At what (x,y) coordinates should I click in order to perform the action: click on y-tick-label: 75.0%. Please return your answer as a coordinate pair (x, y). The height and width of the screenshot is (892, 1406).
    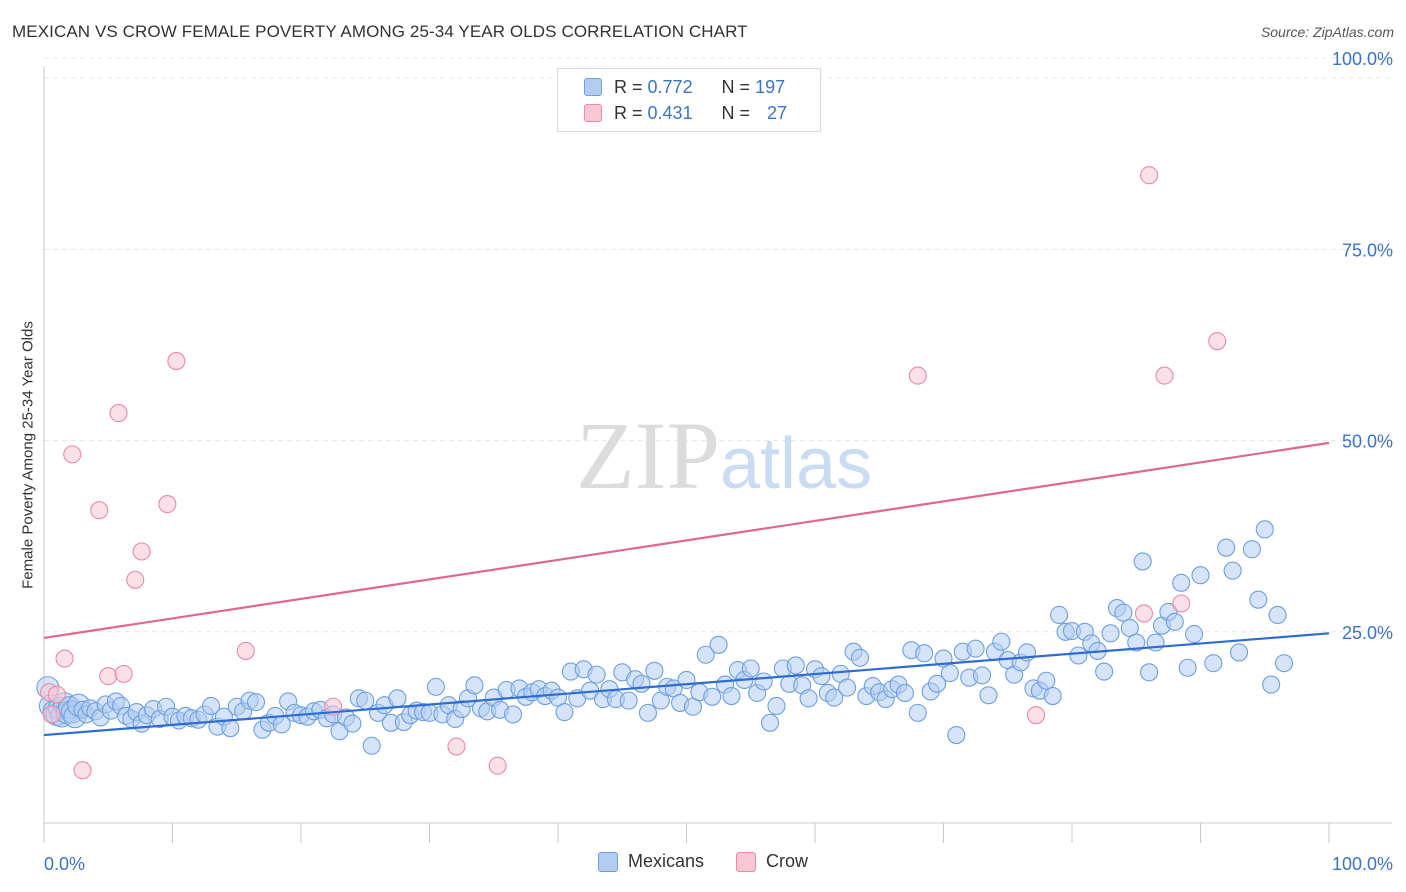
    Looking at the image, I should click on (1367, 250).